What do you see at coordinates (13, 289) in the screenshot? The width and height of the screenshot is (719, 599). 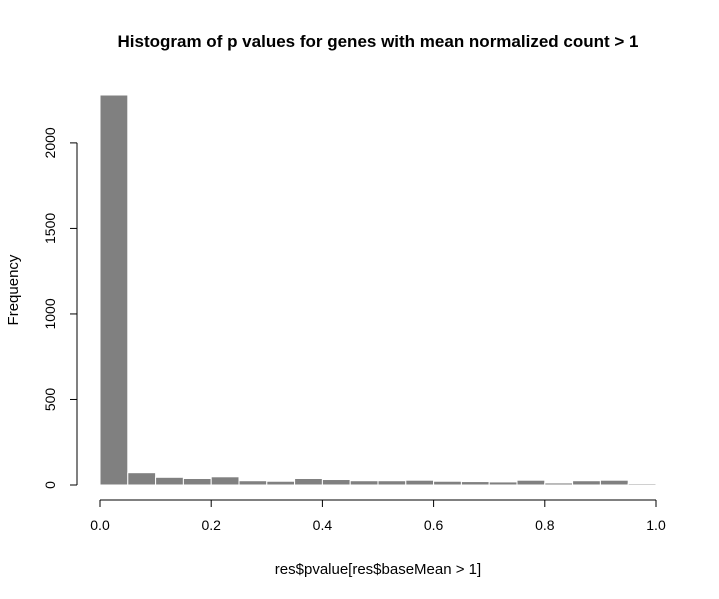 I see `y-axis-label: Frequency` at bounding box center [13, 289].